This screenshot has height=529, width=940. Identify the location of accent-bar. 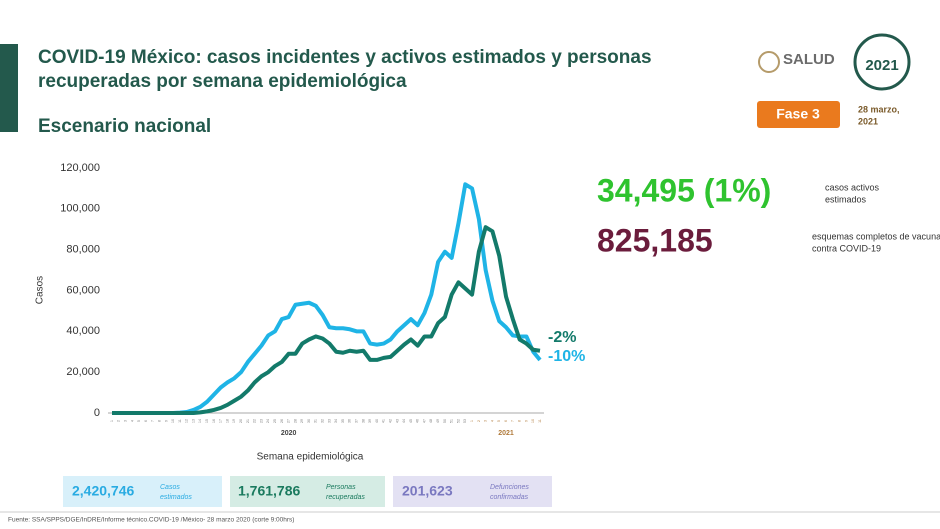
(9, 88).